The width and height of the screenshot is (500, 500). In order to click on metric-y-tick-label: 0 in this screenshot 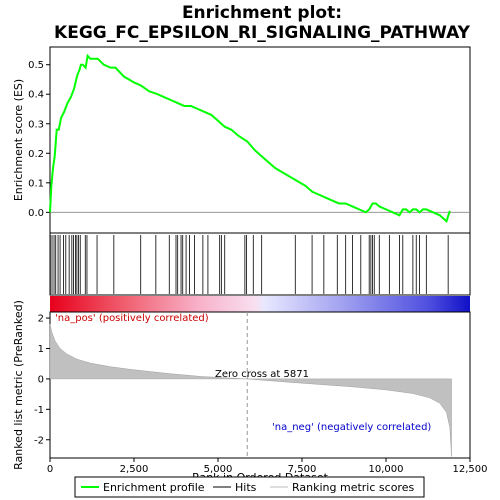, I will do `click(41, 379)`.